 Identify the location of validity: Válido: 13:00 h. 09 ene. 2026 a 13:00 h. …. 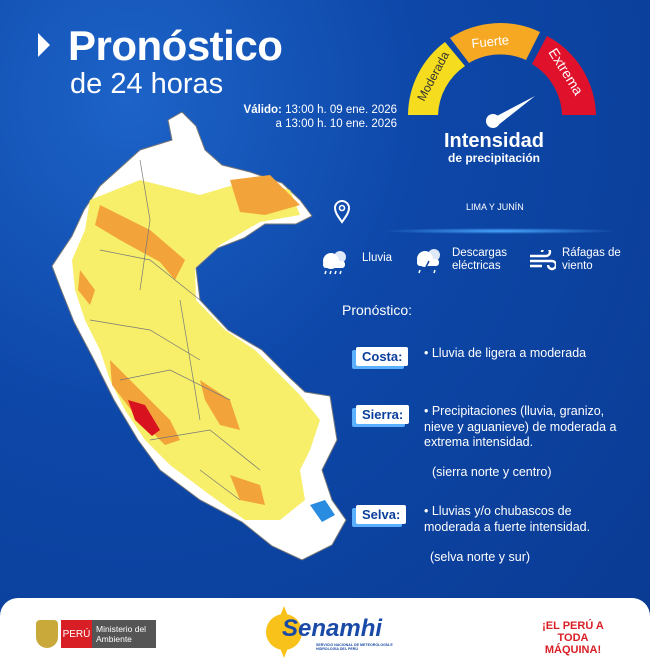
(320, 117).